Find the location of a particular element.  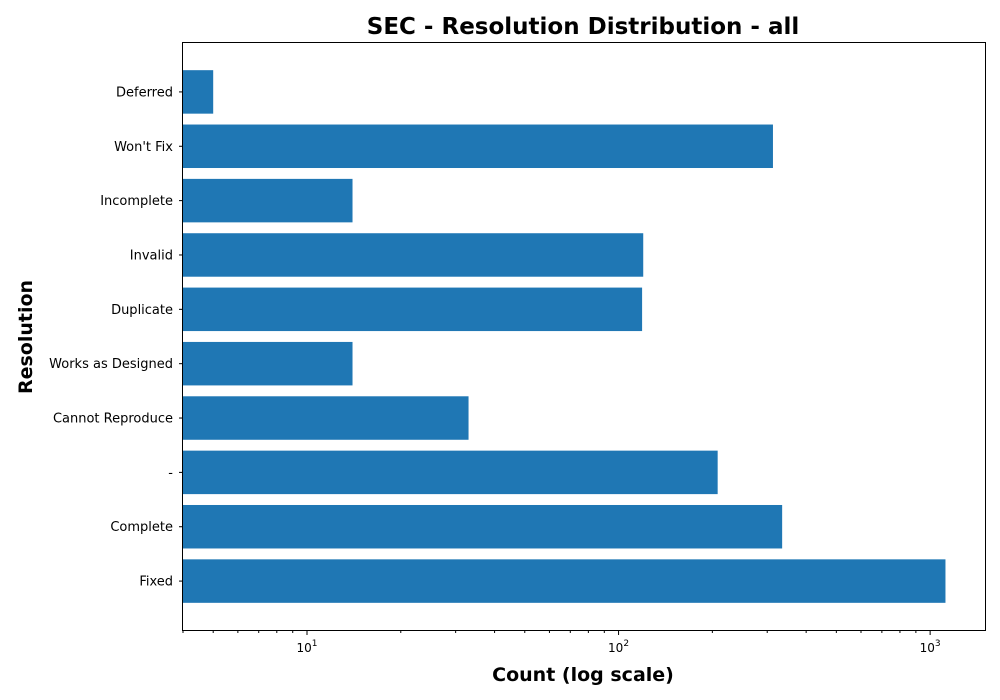

y-axis-label: Resolution is located at coordinates (26, 337).